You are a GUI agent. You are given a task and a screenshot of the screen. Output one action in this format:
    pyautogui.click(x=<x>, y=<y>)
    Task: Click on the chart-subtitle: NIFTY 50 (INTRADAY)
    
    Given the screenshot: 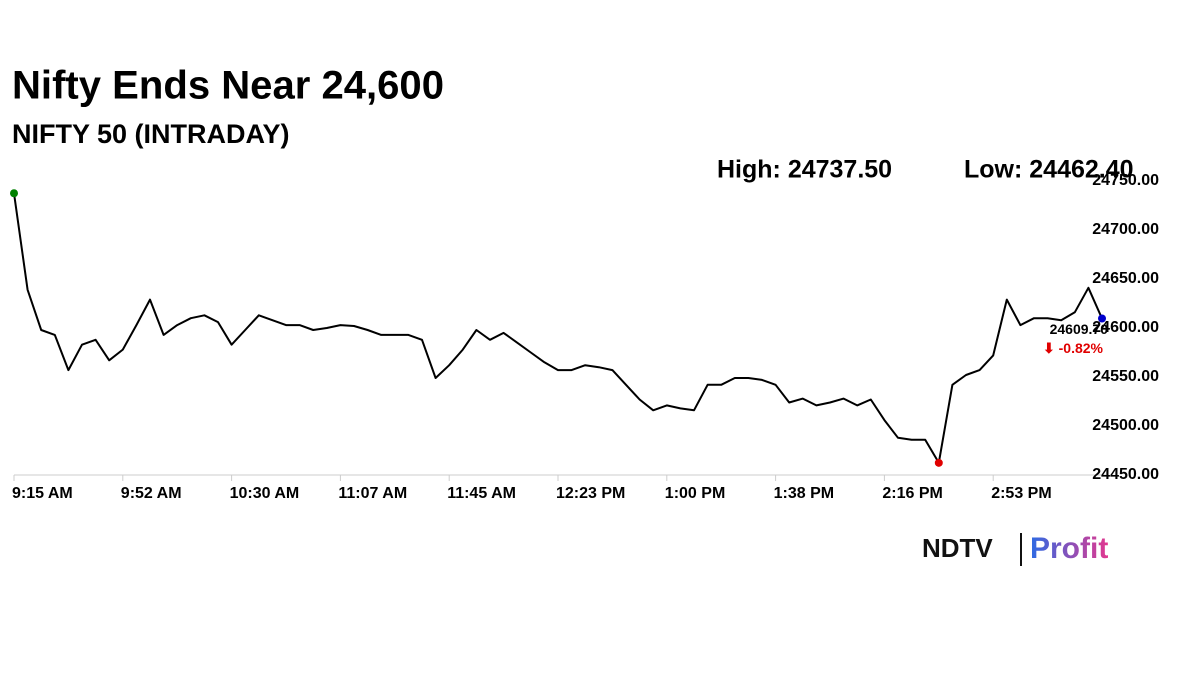 What is the action you would take?
    pyautogui.click(x=151, y=134)
    